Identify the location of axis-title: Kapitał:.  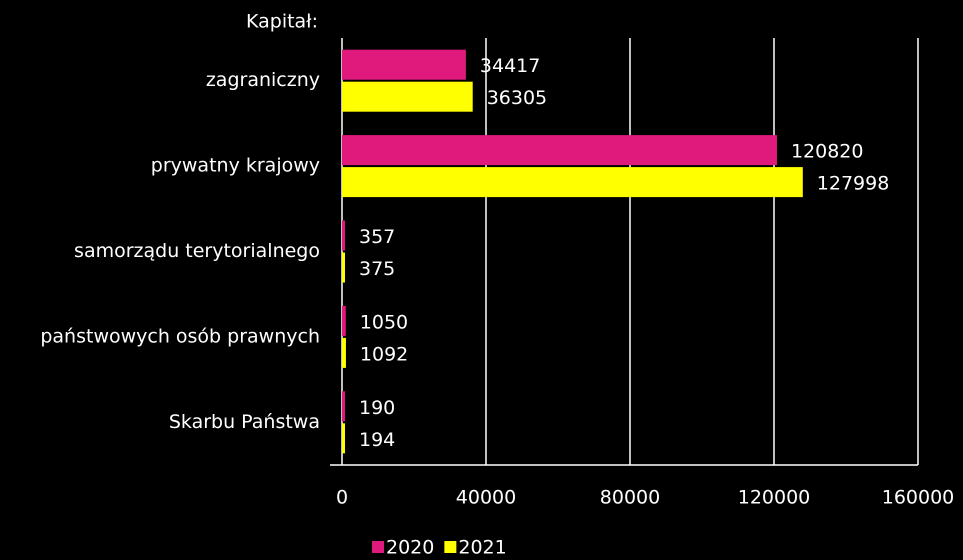
(282, 22).